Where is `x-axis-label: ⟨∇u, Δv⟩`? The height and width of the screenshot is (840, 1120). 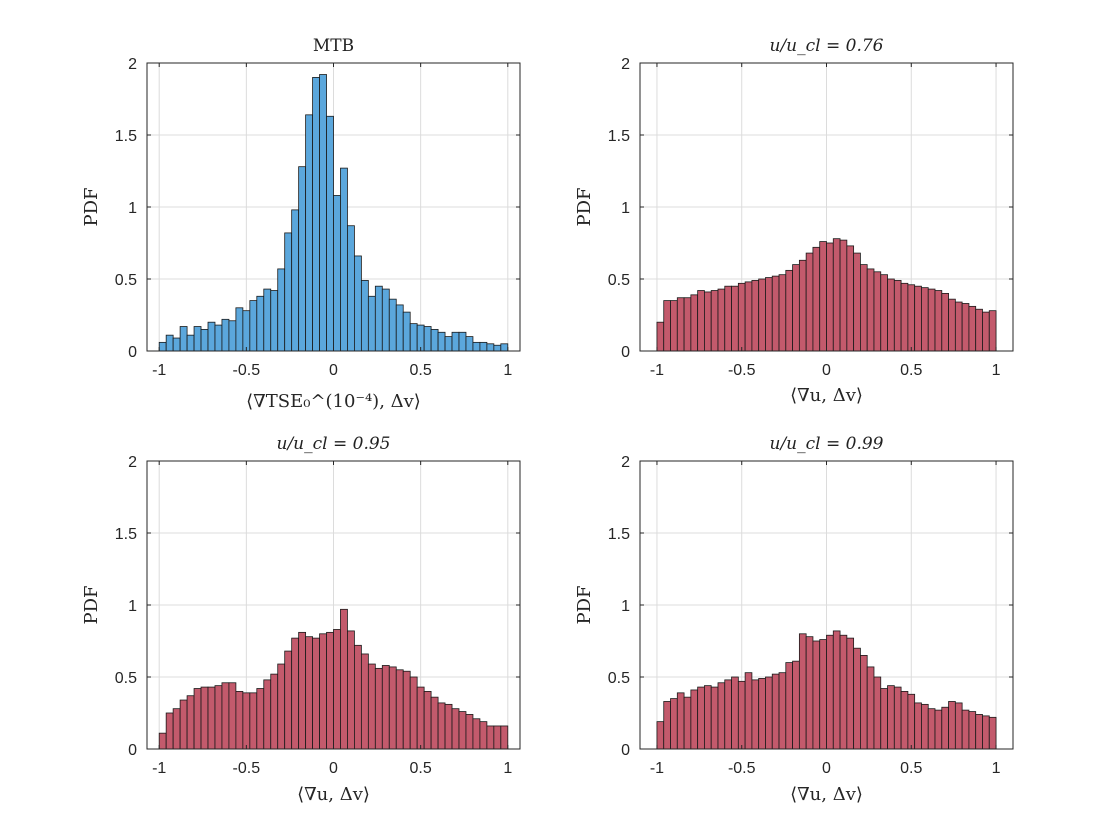
x-axis-label: ⟨∇u, Δv⟩ is located at coordinates (826, 395).